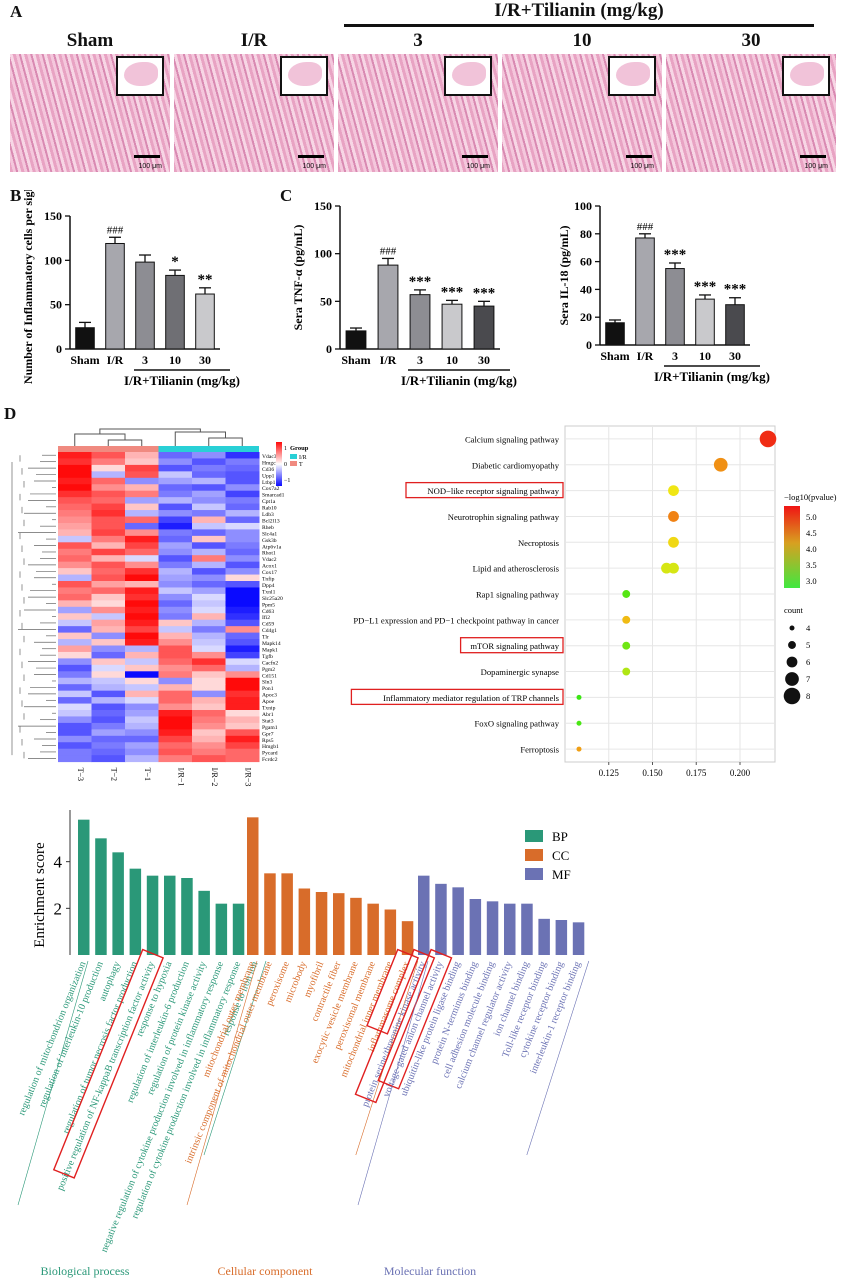  Describe the element at coordinates (285, 465) in the screenshot. I see `color-scale-tick: 0` at that location.